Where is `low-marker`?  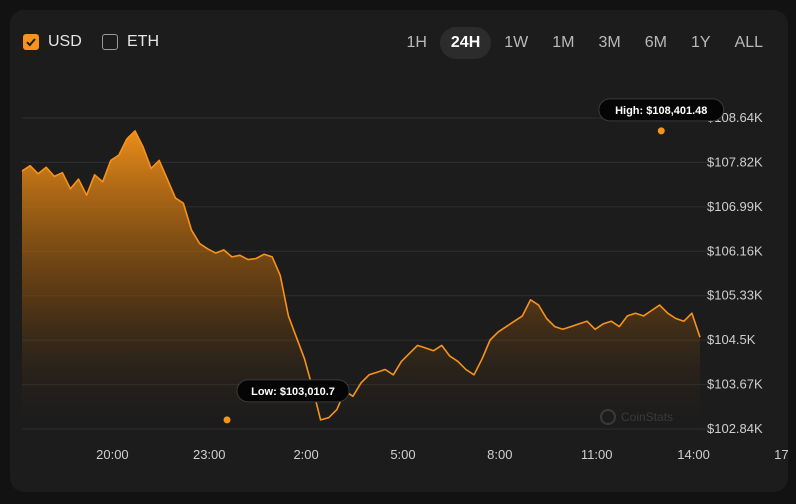 low-marker is located at coordinates (227, 420).